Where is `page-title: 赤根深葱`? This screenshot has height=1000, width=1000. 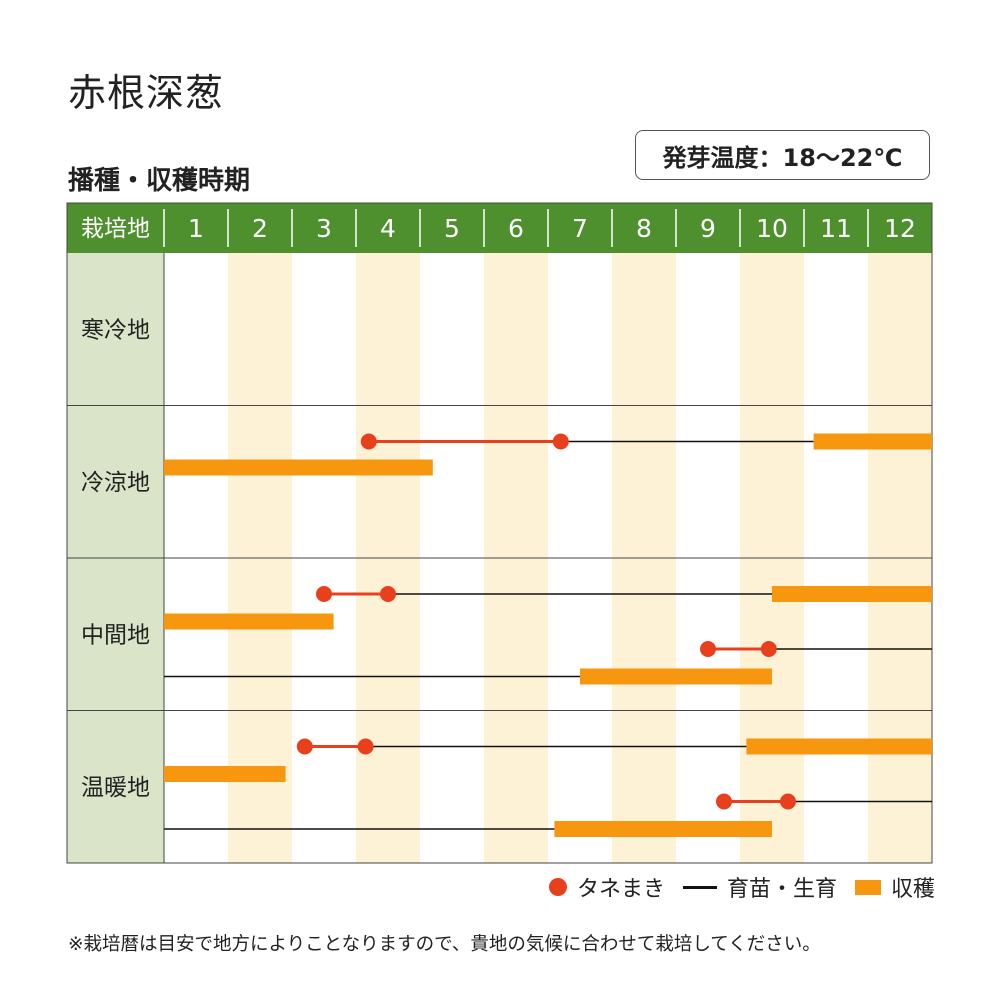 page-title: 赤根深葱 is located at coordinates (146, 93).